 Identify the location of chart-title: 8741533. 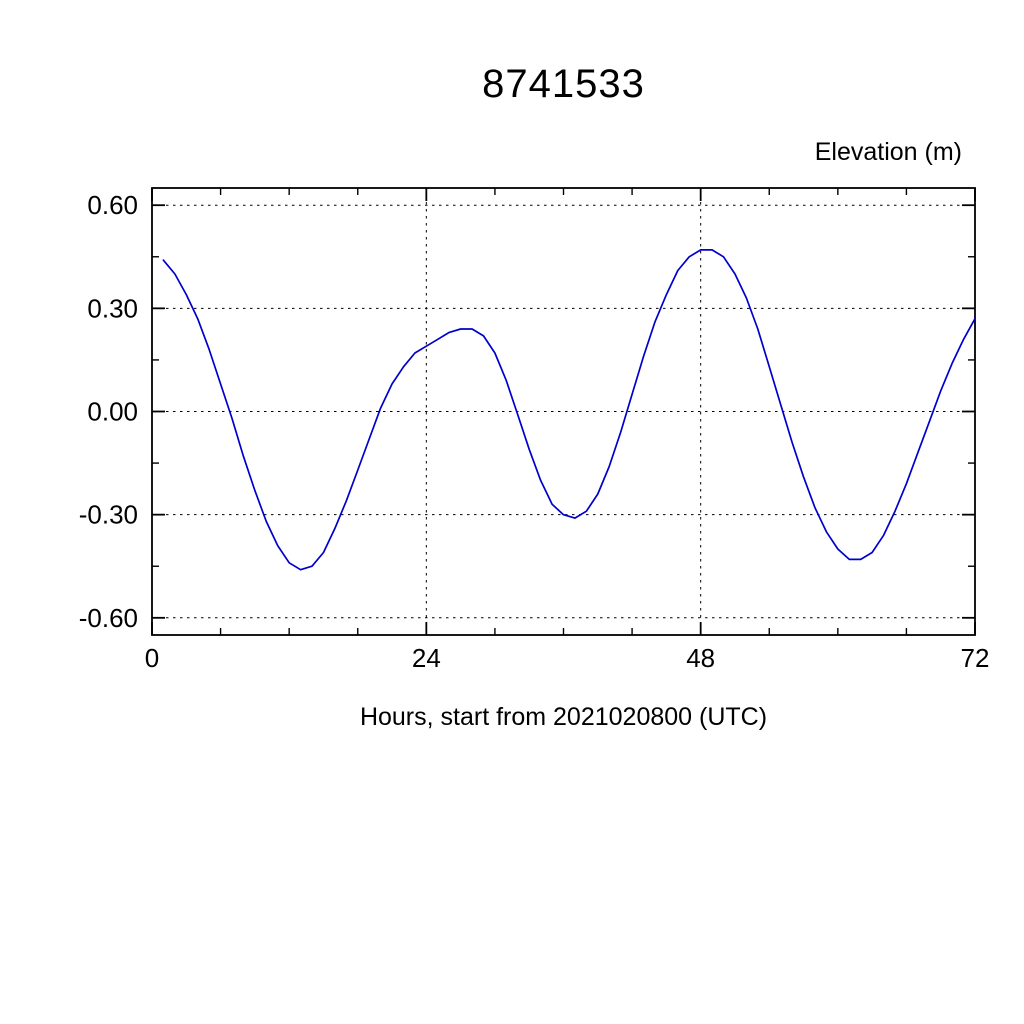
(563, 84).